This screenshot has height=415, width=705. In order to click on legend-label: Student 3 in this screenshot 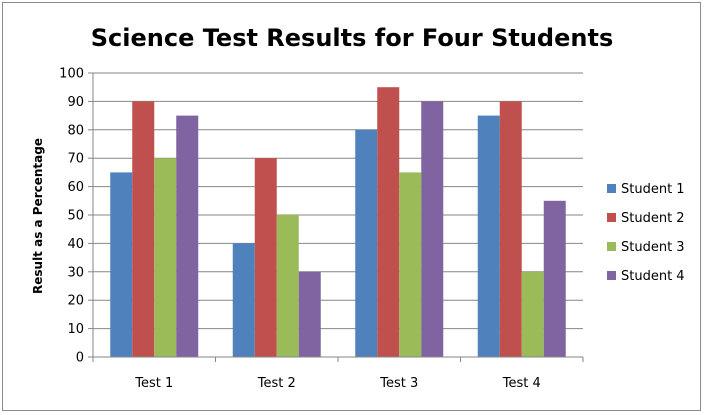, I will do `click(653, 247)`.